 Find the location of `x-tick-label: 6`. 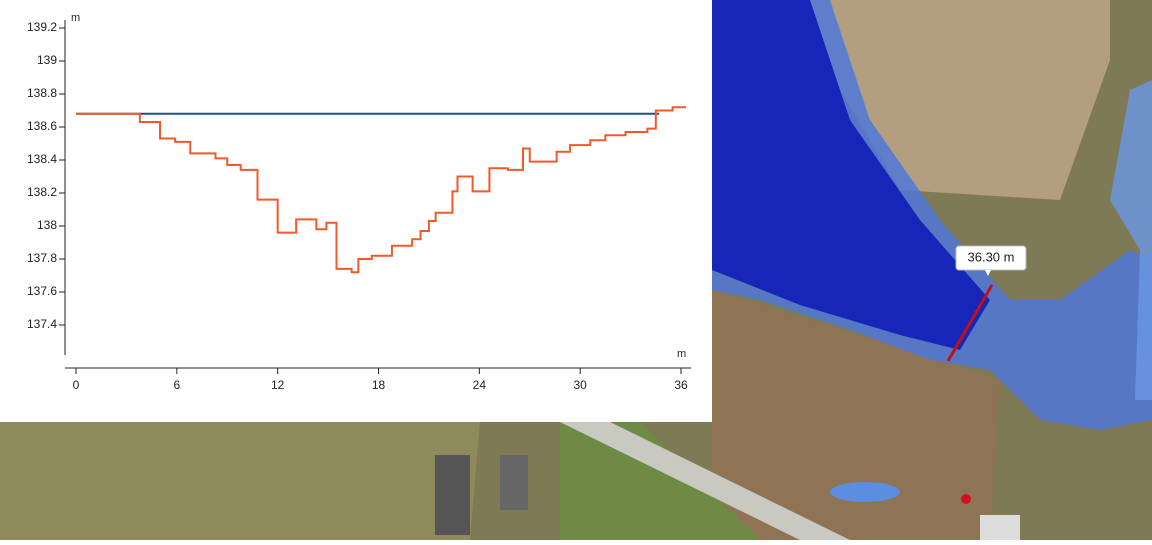

x-tick-label: 6 is located at coordinates (176, 385).